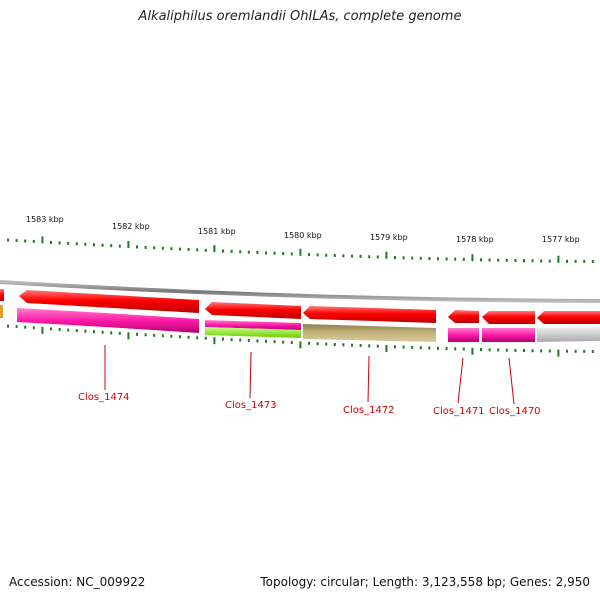 The height and width of the screenshot is (600, 600). I want to click on gene-label: Clos_1471, so click(459, 411).